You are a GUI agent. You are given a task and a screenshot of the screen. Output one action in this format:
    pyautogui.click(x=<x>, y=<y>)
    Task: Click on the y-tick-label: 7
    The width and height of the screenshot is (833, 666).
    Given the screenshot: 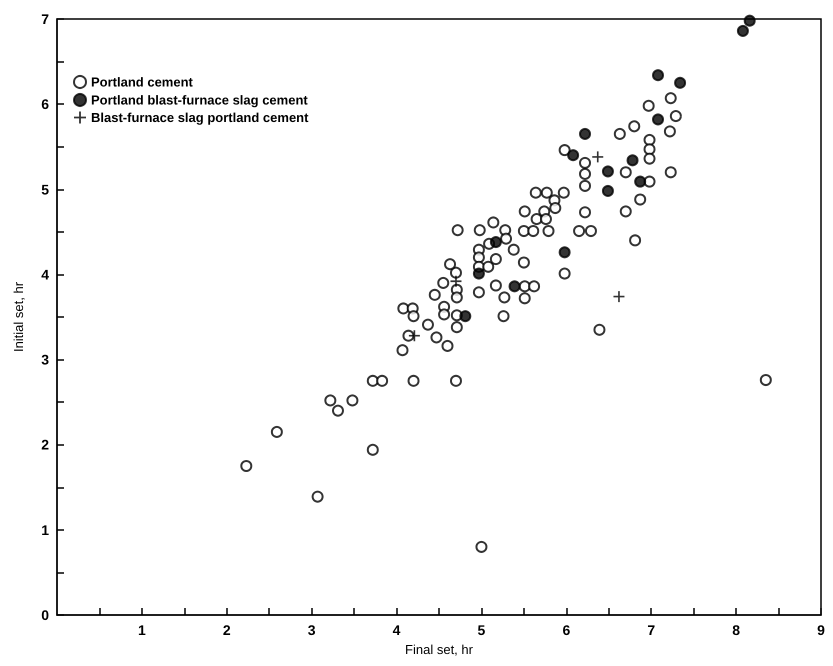 What is the action you would take?
    pyautogui.click(x=45, y=19)
    